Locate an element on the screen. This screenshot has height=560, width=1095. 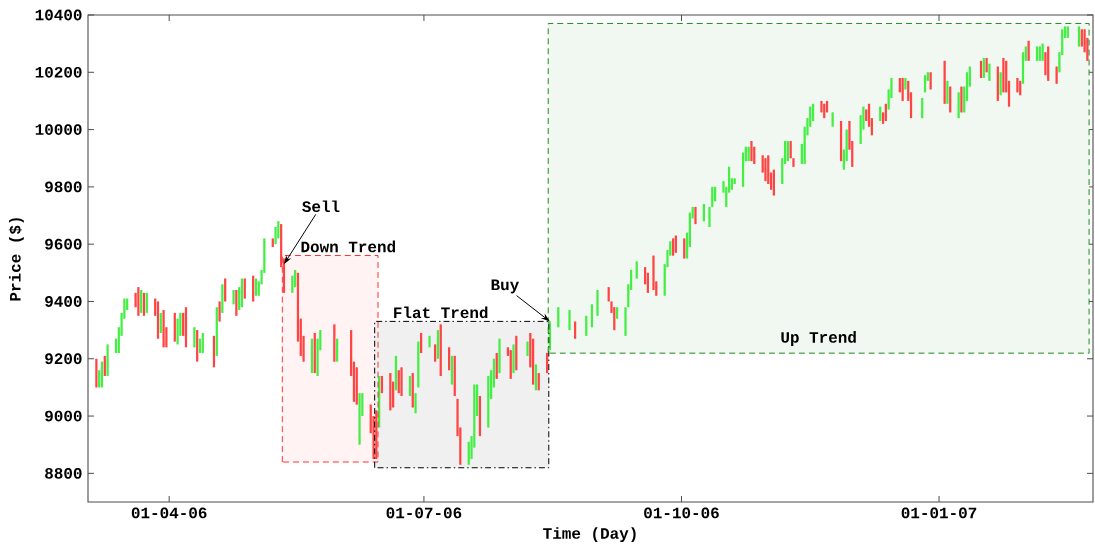
y-tick-label: 9000 is located at coordinates (63, 416).